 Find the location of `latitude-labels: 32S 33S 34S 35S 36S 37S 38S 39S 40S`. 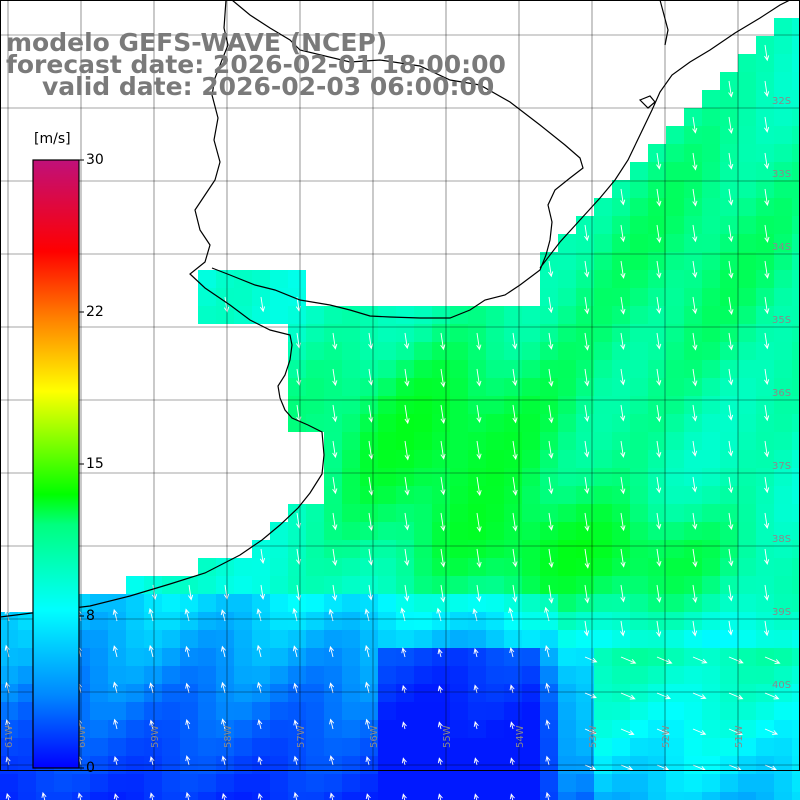

latitude-labels: 32S 33S 34S 35S 36S 37S 38S 39S 40S is located at coordinates (781, 393).